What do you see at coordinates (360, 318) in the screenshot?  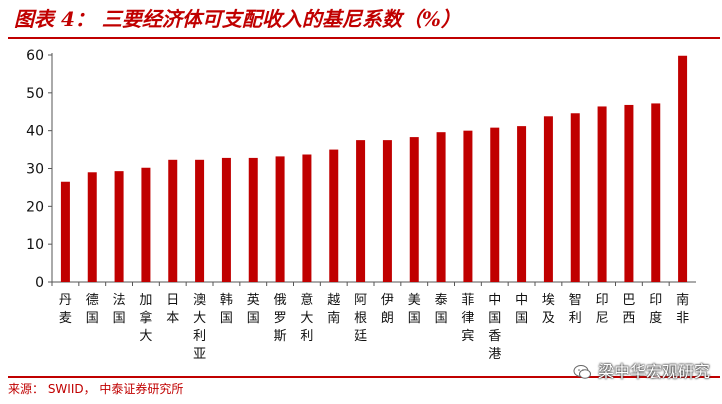 I see `x-tick-label: 阿根廷` at bounding box center [360, 318].